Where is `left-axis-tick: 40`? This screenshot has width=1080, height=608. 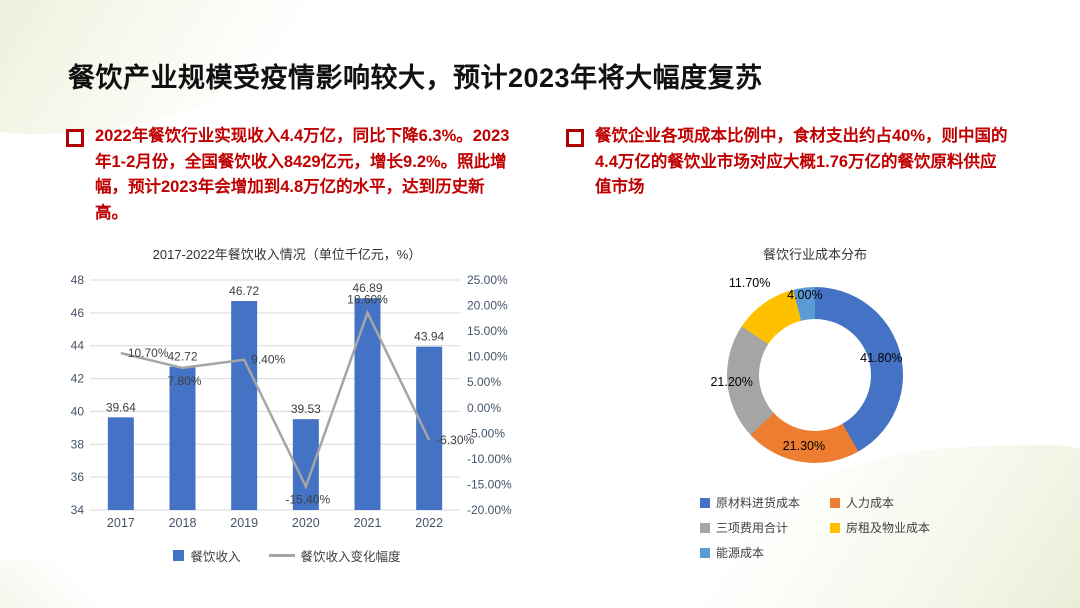 left-axis-tick: 40 is located at coordinates (78, 411).